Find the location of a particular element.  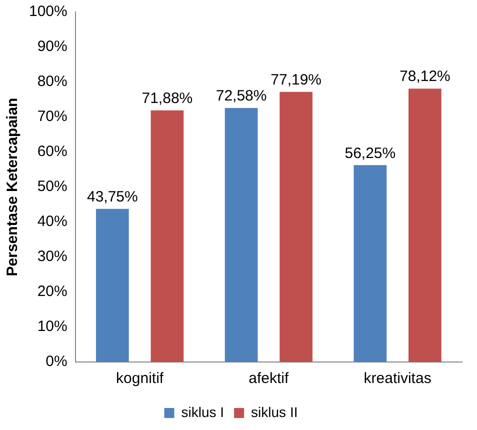

data-label: 78,12% is located at coordinates (425, 77).